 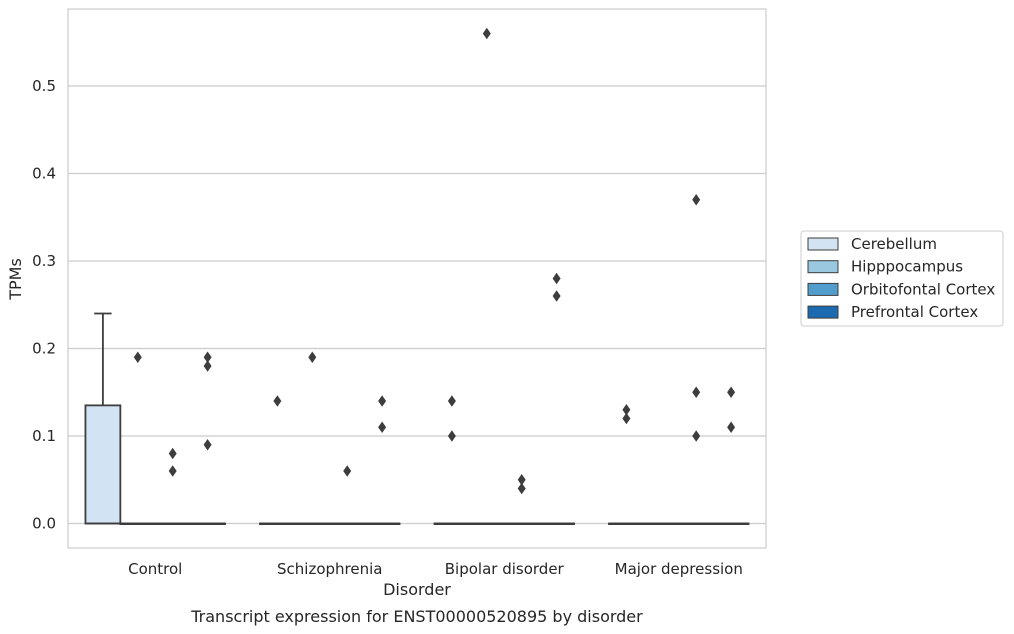 I want to click on legend-frame, so click(x=902, y=278).